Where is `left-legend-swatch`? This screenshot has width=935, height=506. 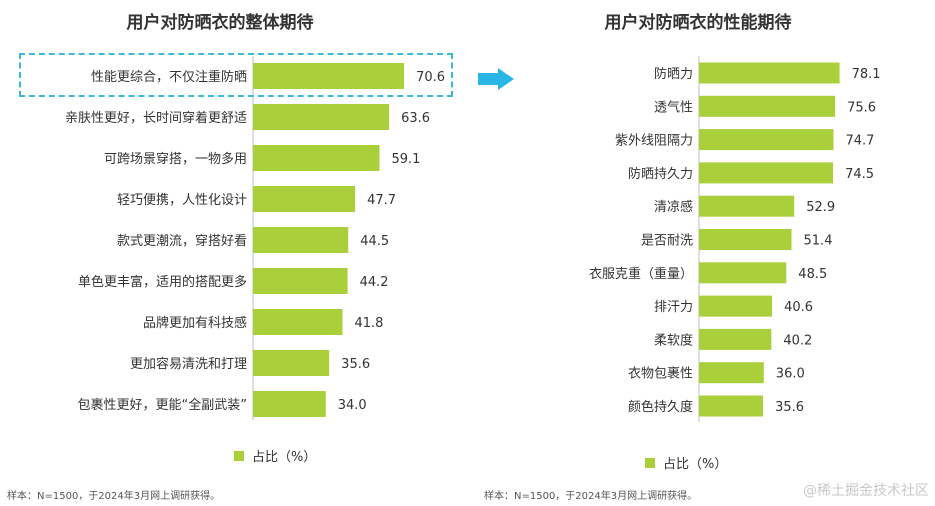
left-legend-swatch is located at coordinates (239, 455).